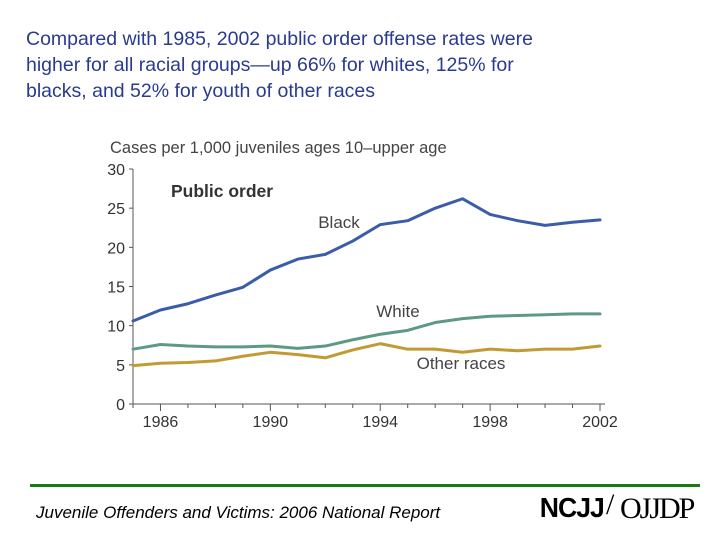  What do you see at coordinates (116, 288) in the screenshot?
I see `y-tick-label-15: 15` at bounding box center [116, 288].